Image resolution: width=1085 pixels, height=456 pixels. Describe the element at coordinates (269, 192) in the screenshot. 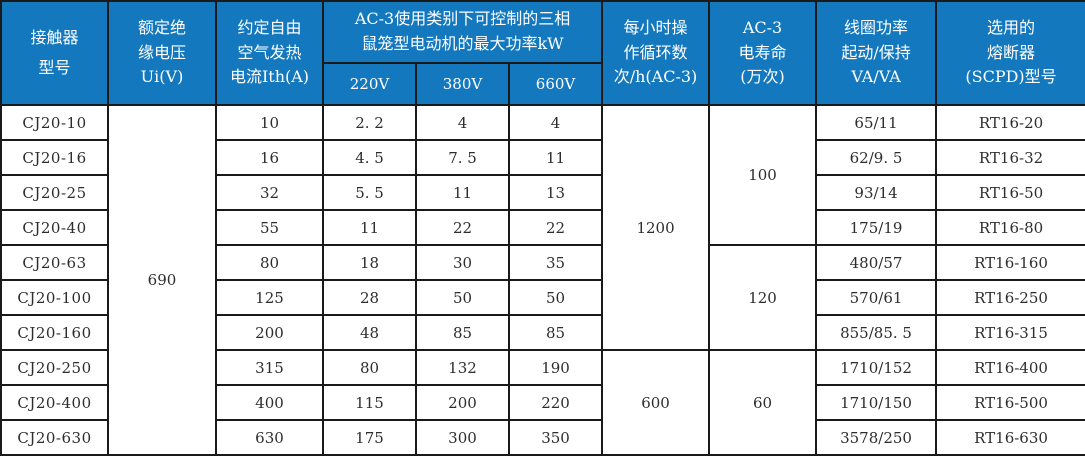

I see `cell-ith-current: 32` at that location.